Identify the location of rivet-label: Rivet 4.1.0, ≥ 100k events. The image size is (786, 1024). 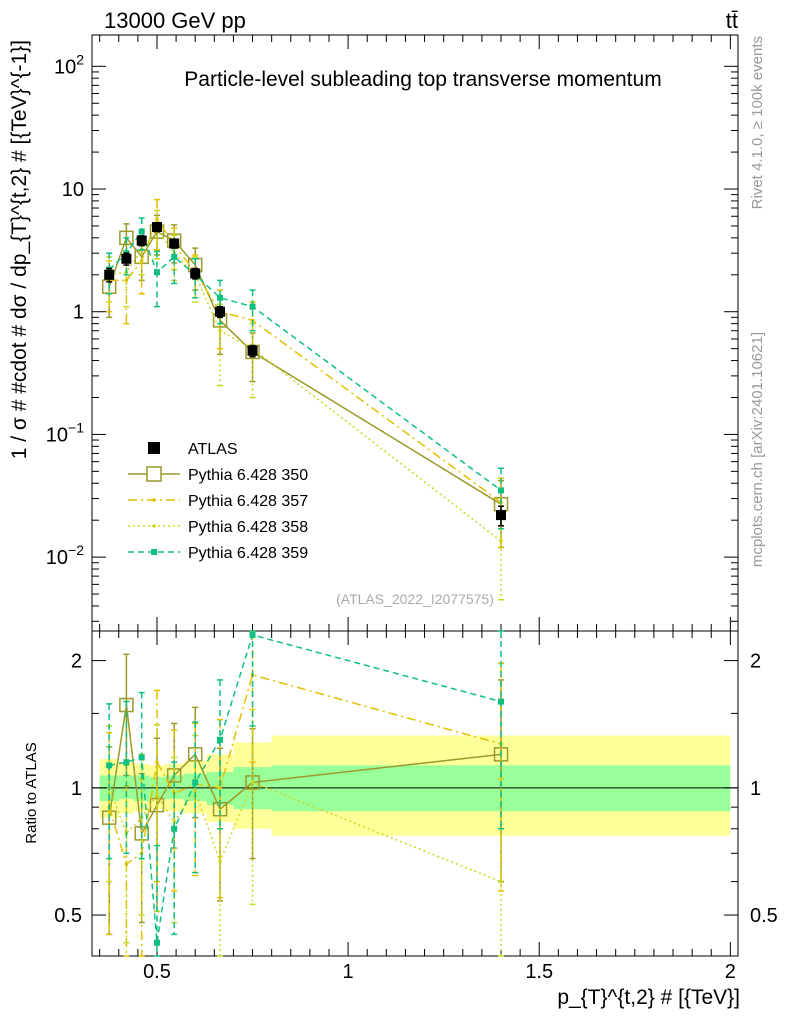
(757, 122).